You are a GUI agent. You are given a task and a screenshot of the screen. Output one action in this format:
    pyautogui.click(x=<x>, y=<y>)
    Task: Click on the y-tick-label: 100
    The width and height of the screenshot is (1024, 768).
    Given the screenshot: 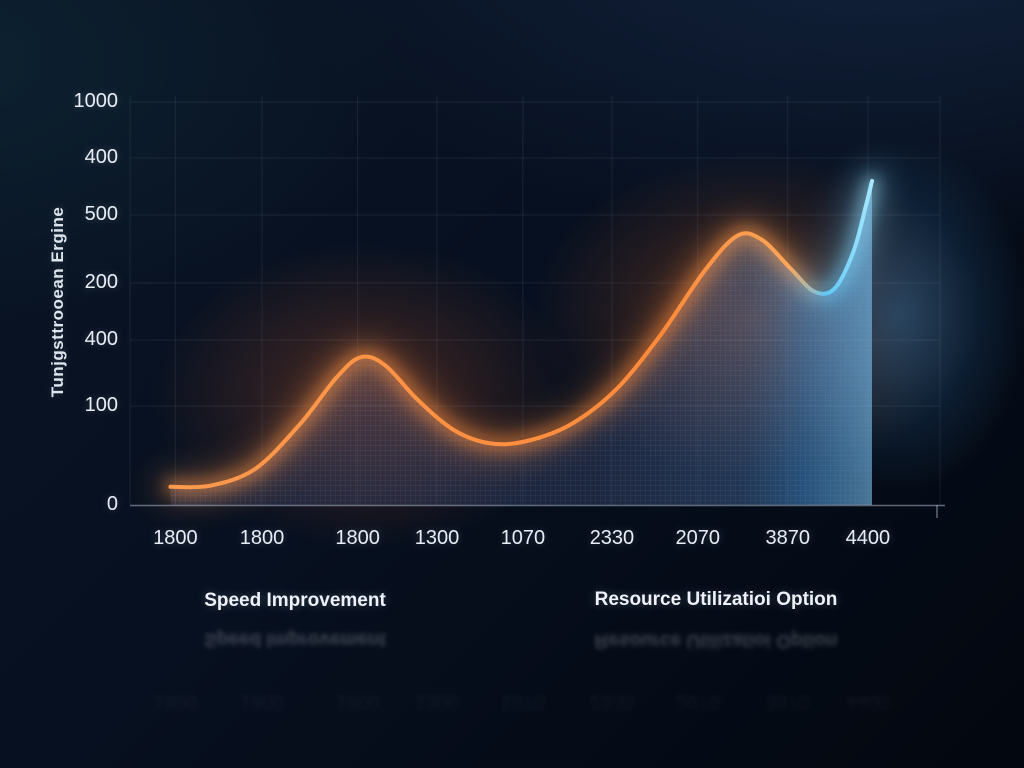 What is the action you would take?
    pyautogui.click(x=101, y=405)
    